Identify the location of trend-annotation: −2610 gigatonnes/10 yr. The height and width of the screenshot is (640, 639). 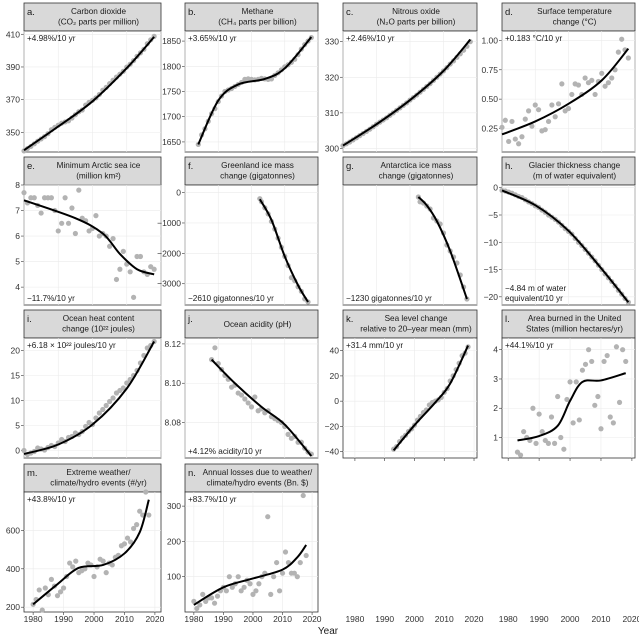
(231, 298).